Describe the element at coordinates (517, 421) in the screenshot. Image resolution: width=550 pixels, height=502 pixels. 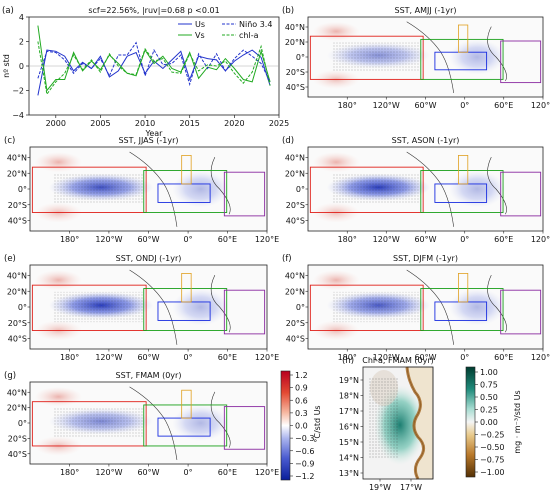
I see `chl-colorbar-label: mg · m⁻³/std Us` at that location.